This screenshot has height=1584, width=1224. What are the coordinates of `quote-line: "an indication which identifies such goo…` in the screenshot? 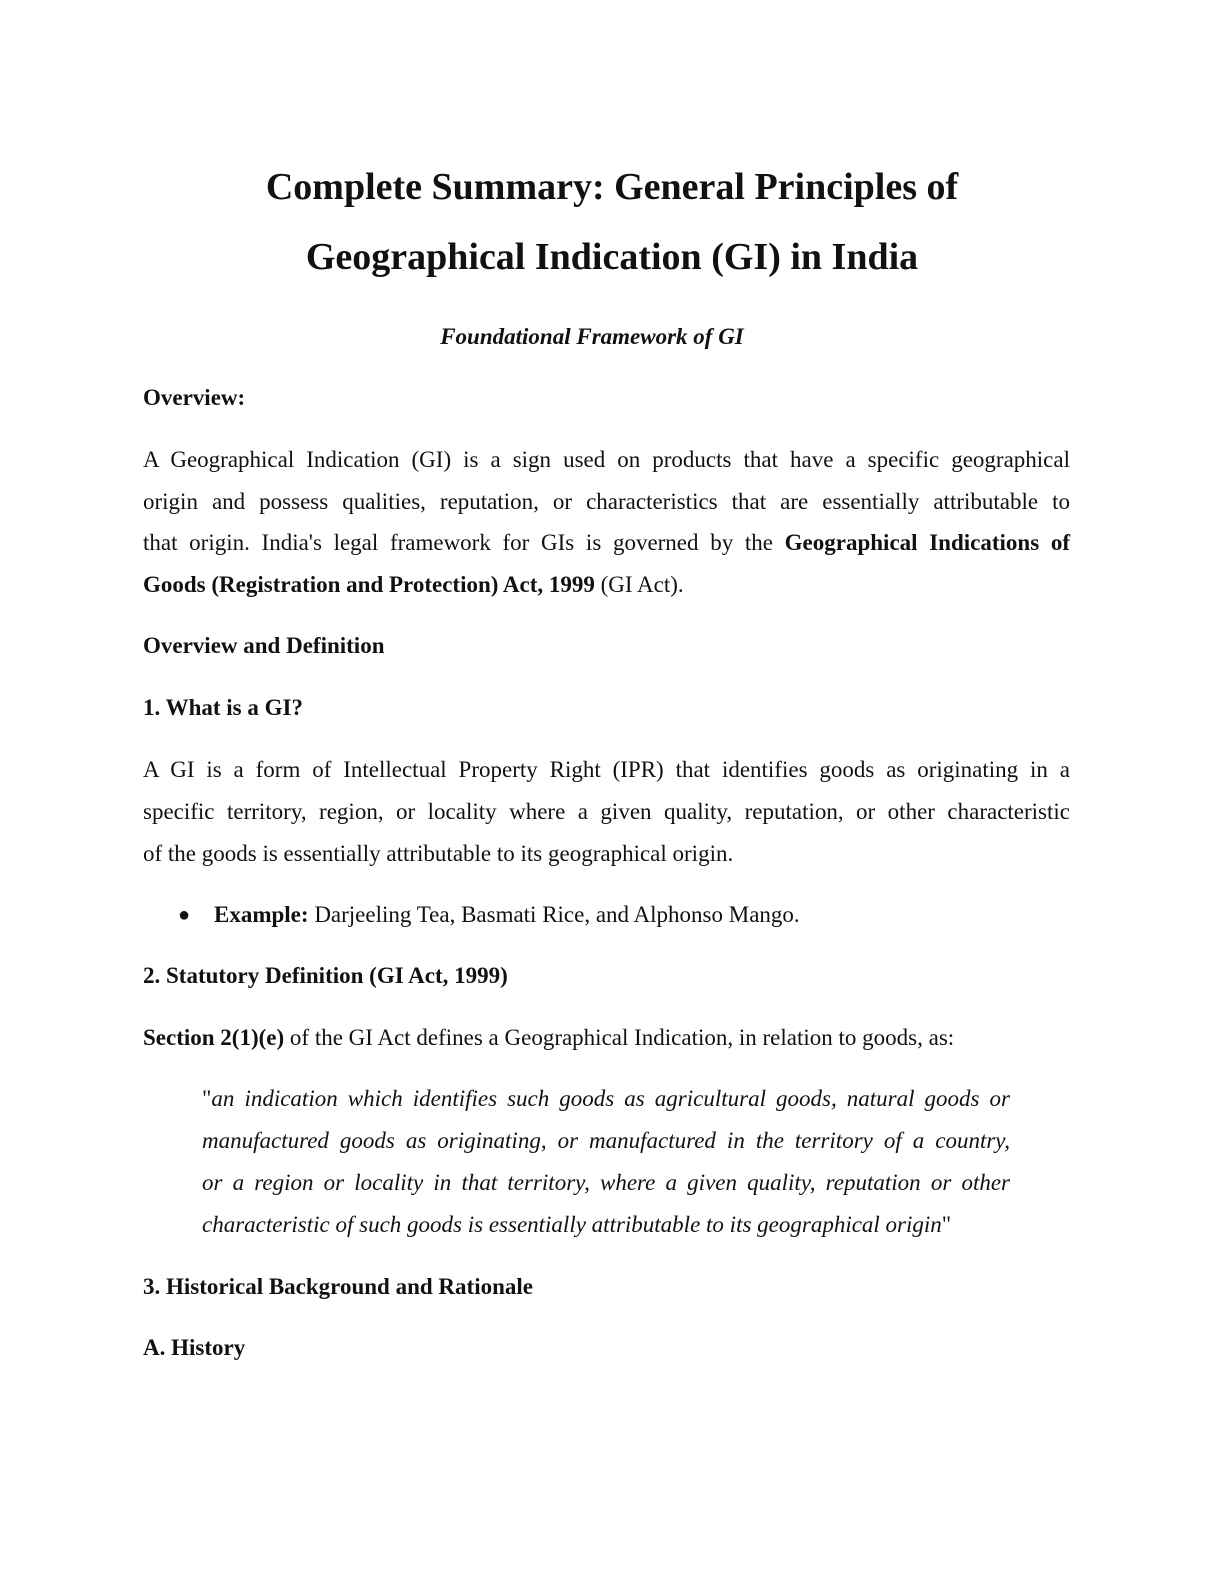 It's located at (606, 1099).